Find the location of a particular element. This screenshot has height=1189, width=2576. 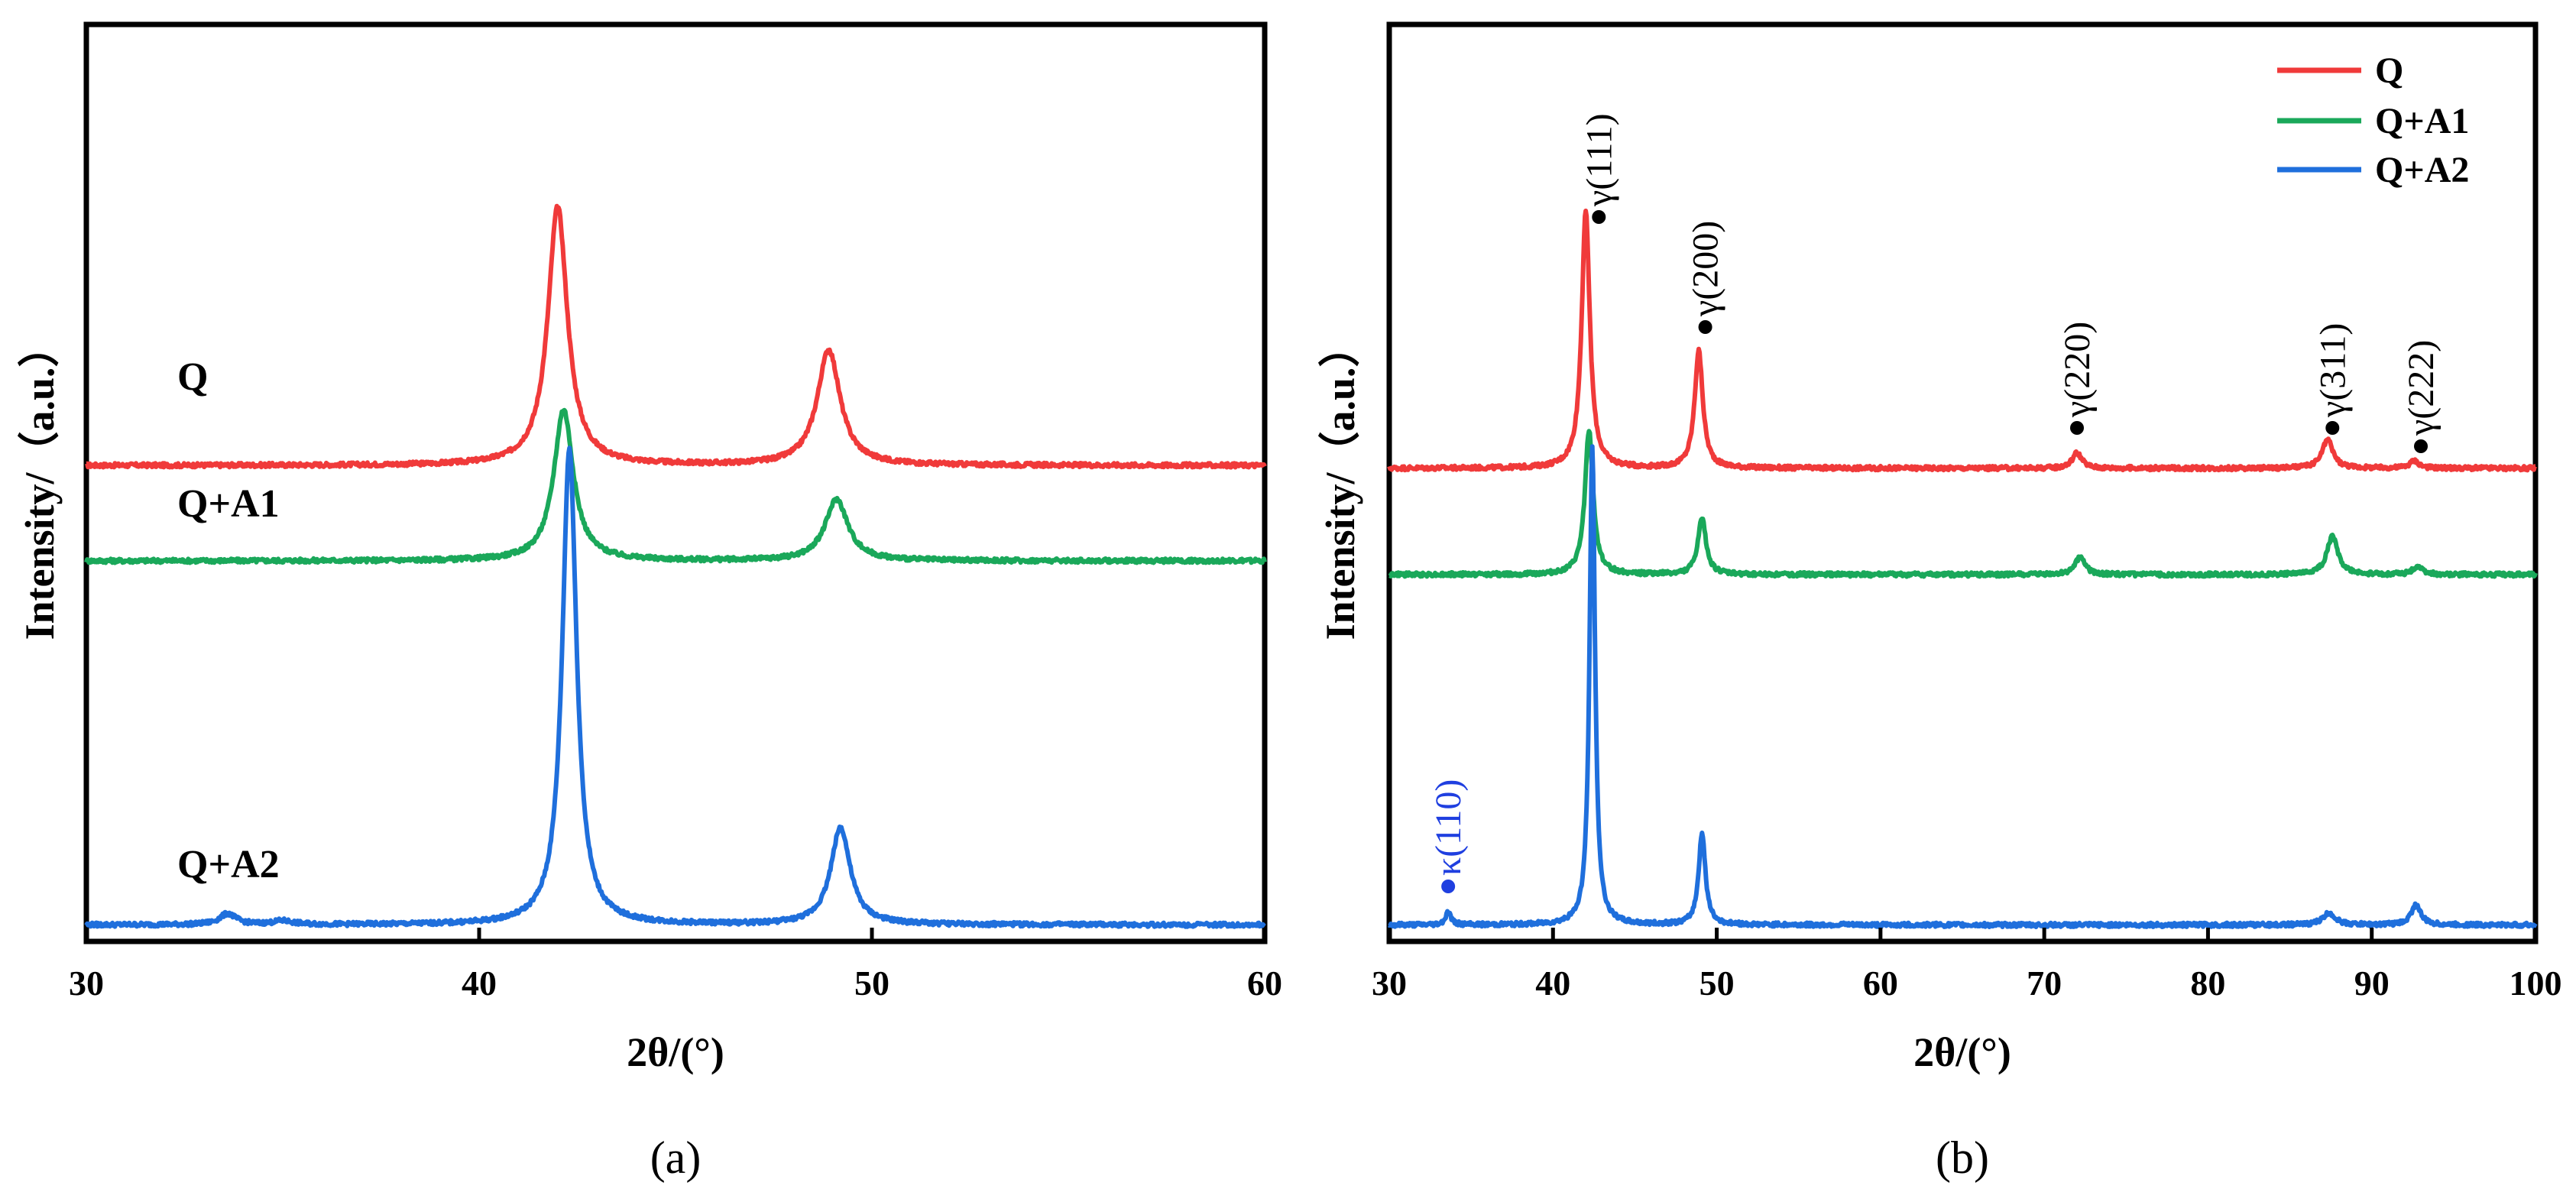

legend-label-q: Q is located at coordinates (2389, 70).